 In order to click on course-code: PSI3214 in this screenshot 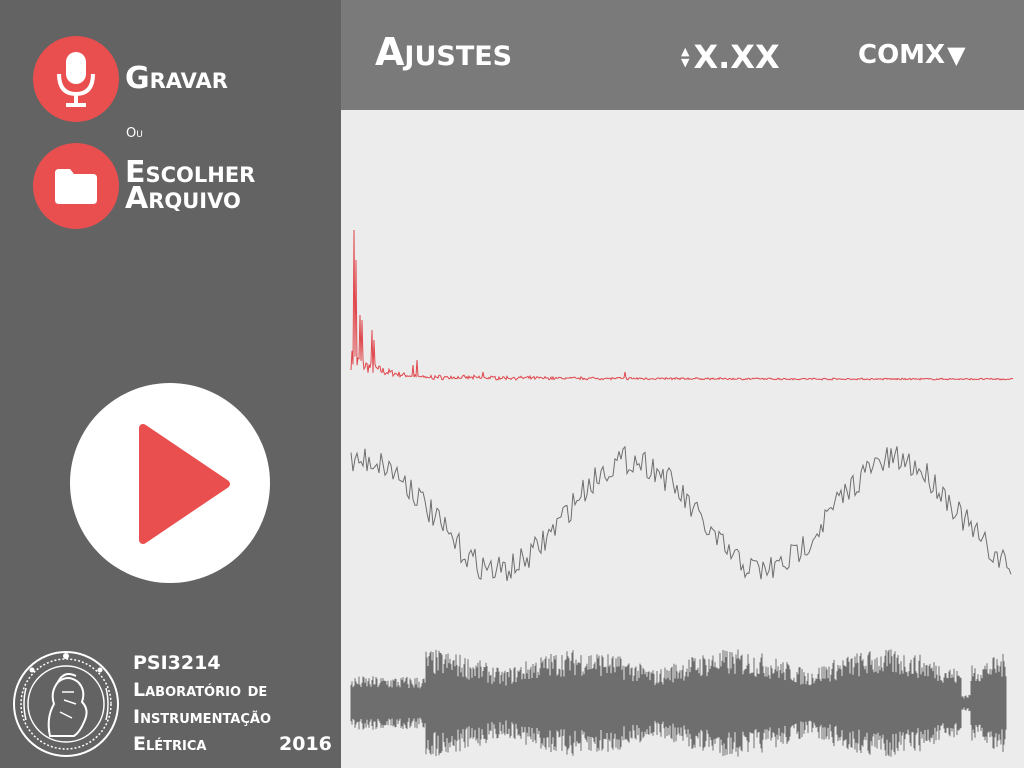, I will do `click(177, 663)`.